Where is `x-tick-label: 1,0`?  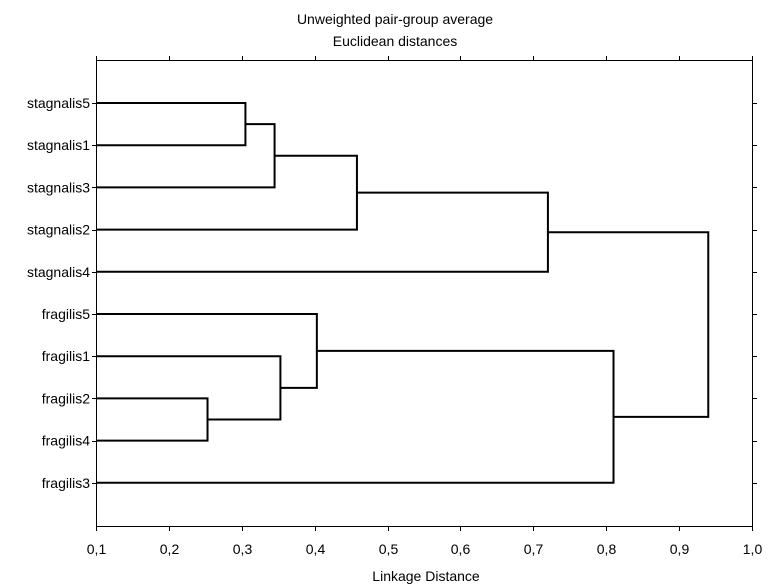
x-tick-label: 1,0 is located at coordinates (753, 549).